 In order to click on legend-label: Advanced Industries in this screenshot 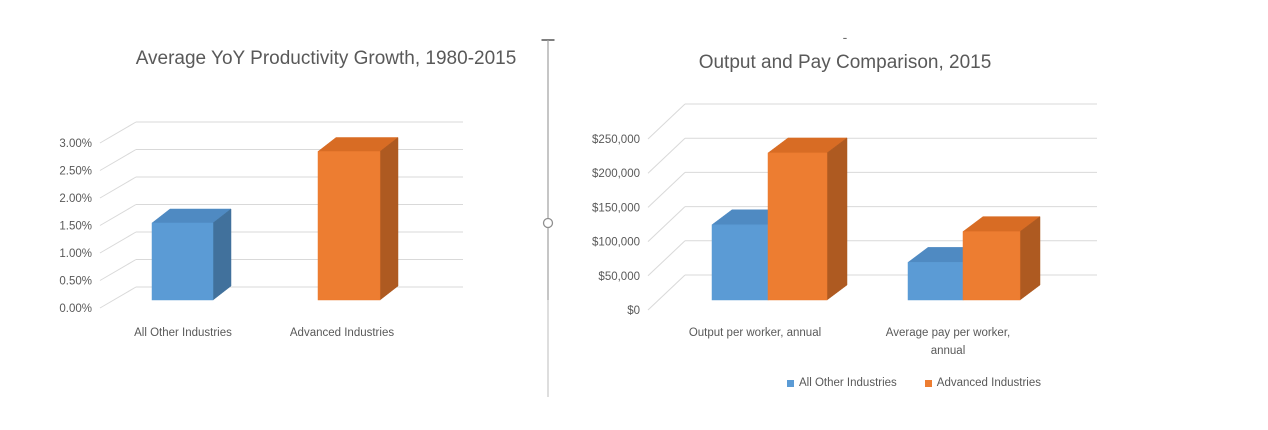, I will do `click(988, 383)`.